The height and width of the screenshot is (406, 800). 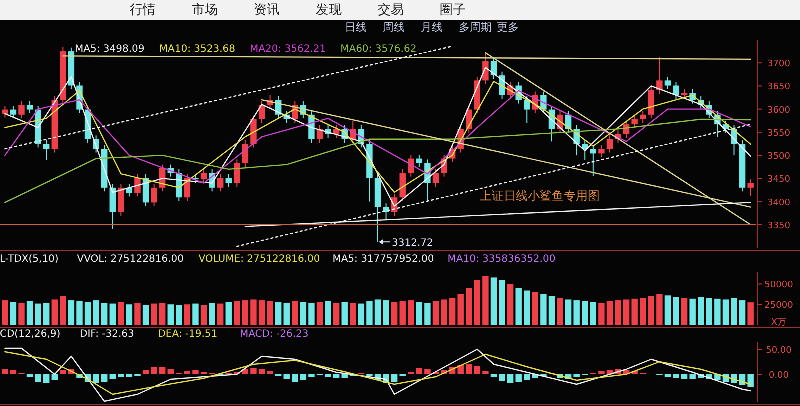 I want to click on y-tick-label: 3400, so click(x=779, y=203).